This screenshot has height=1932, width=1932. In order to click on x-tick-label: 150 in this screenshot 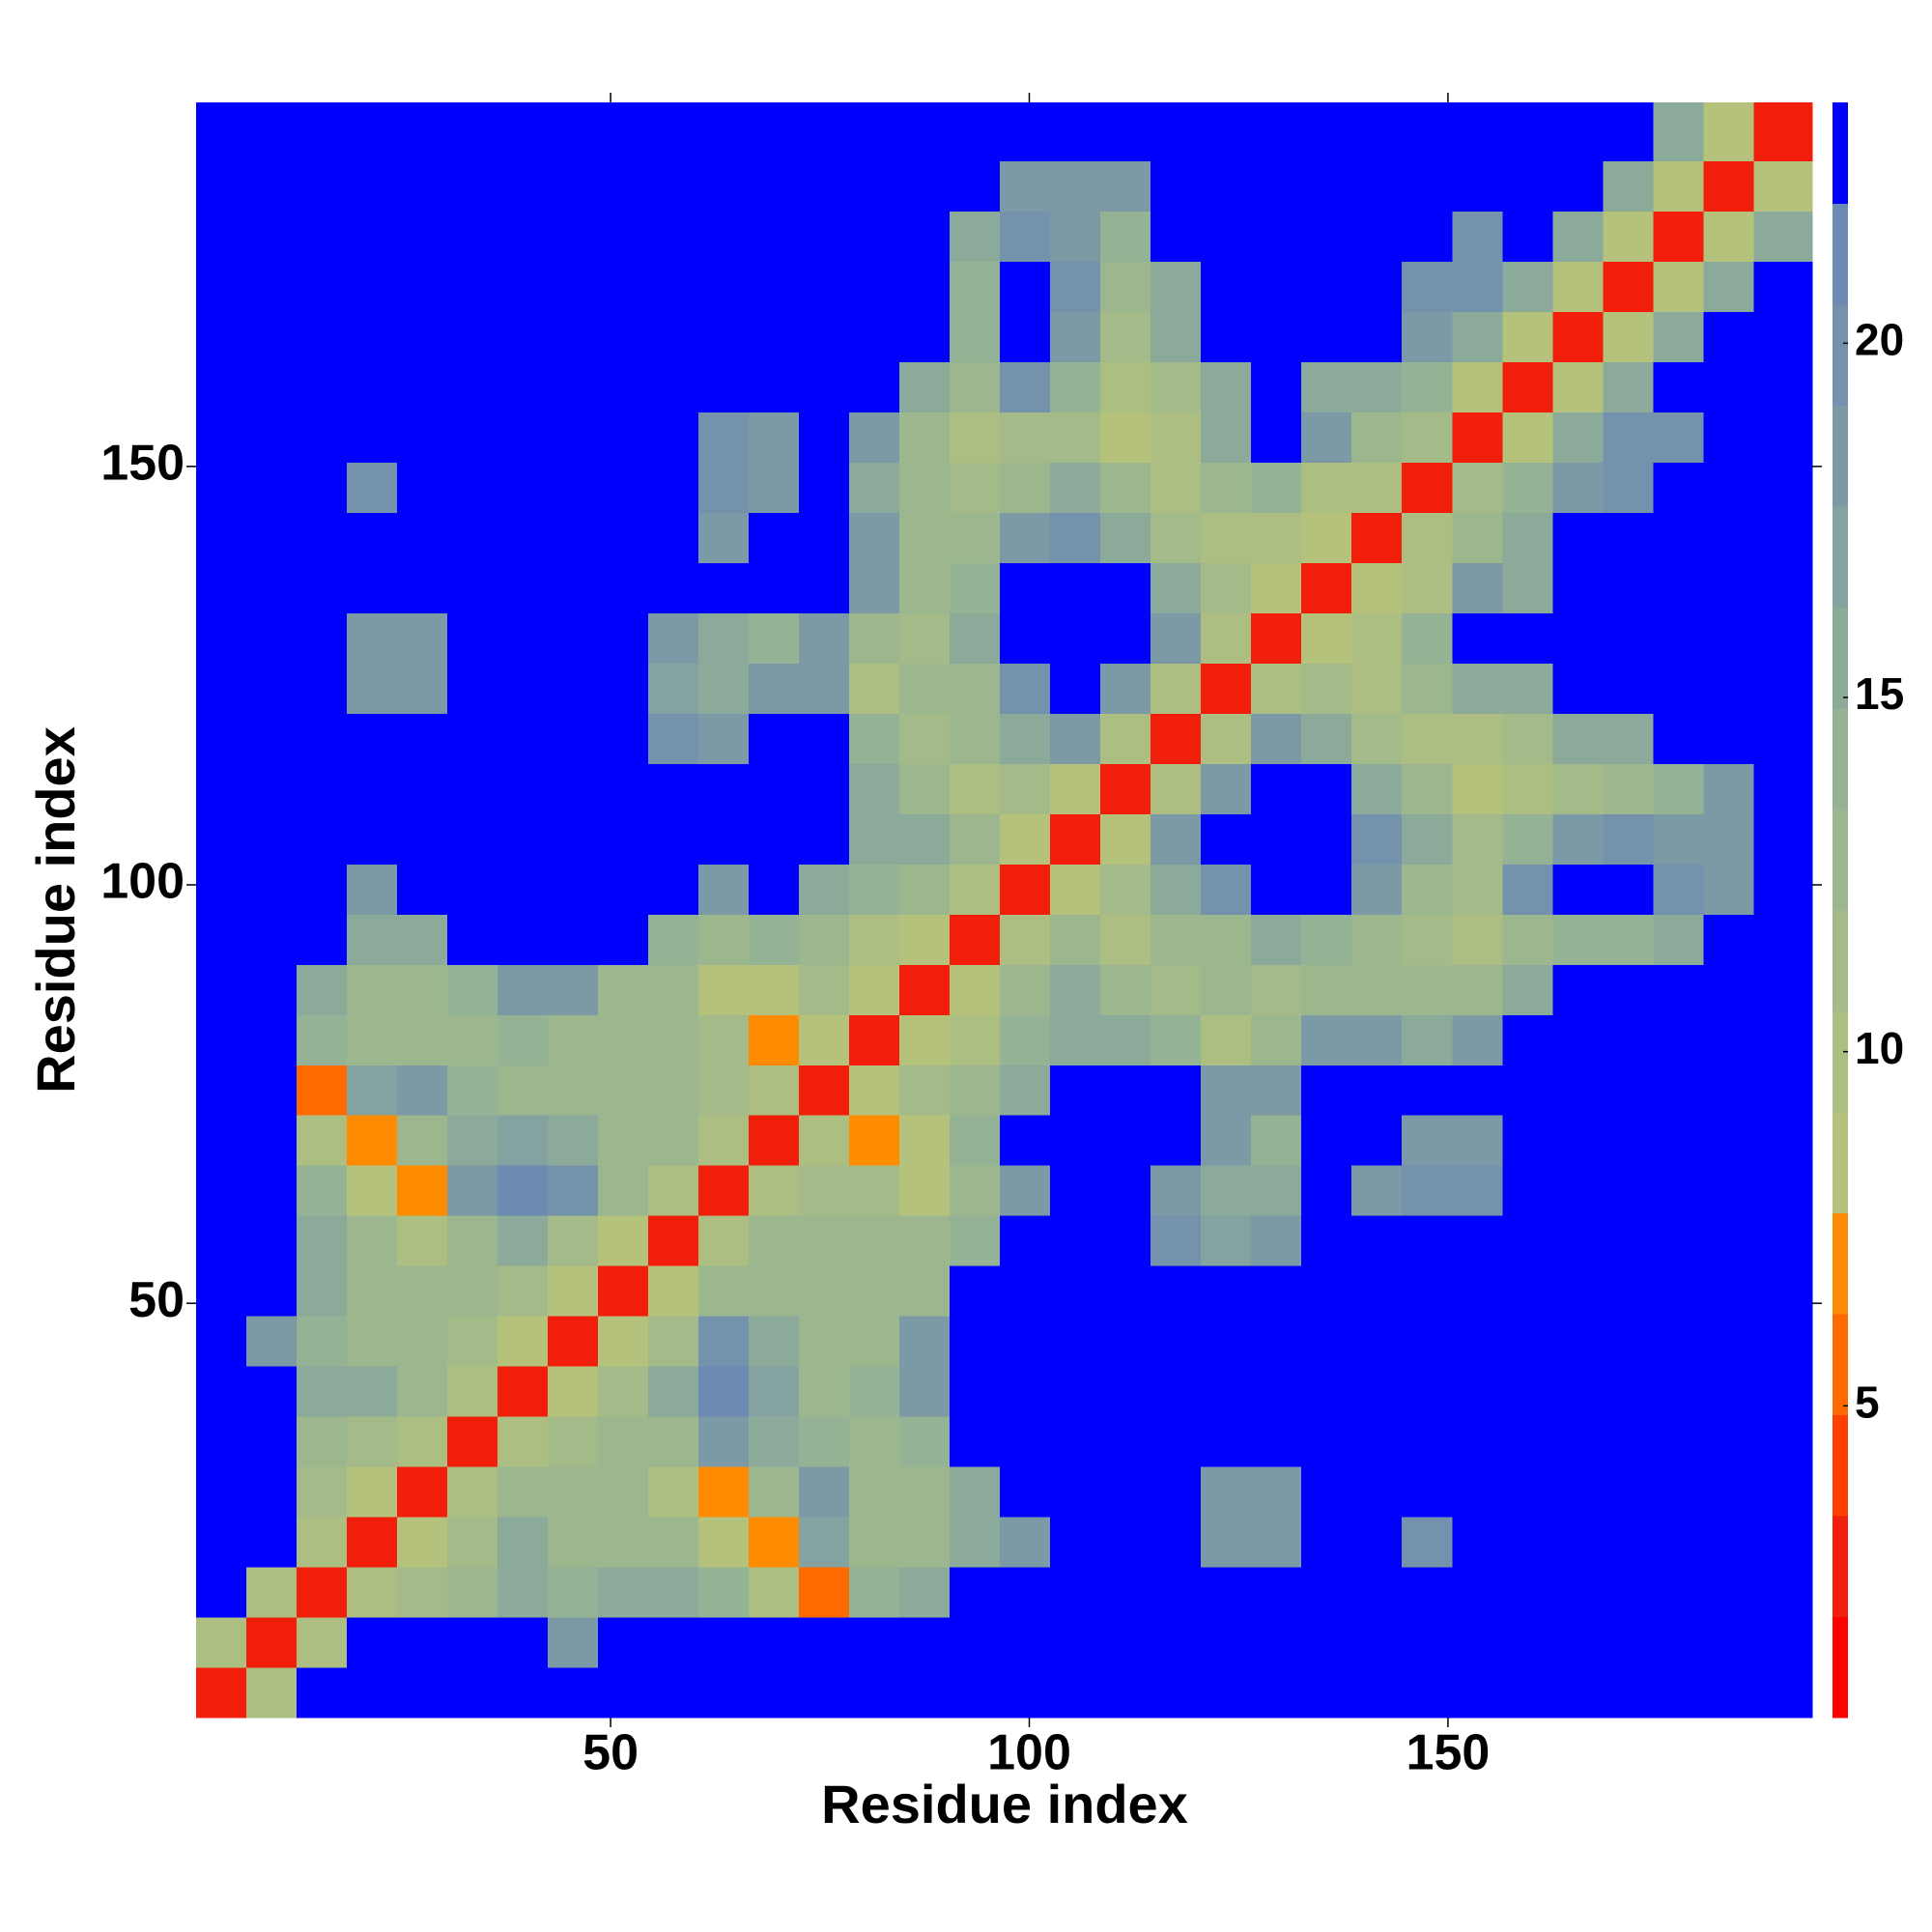, I will do `click(1448, 1753)`.